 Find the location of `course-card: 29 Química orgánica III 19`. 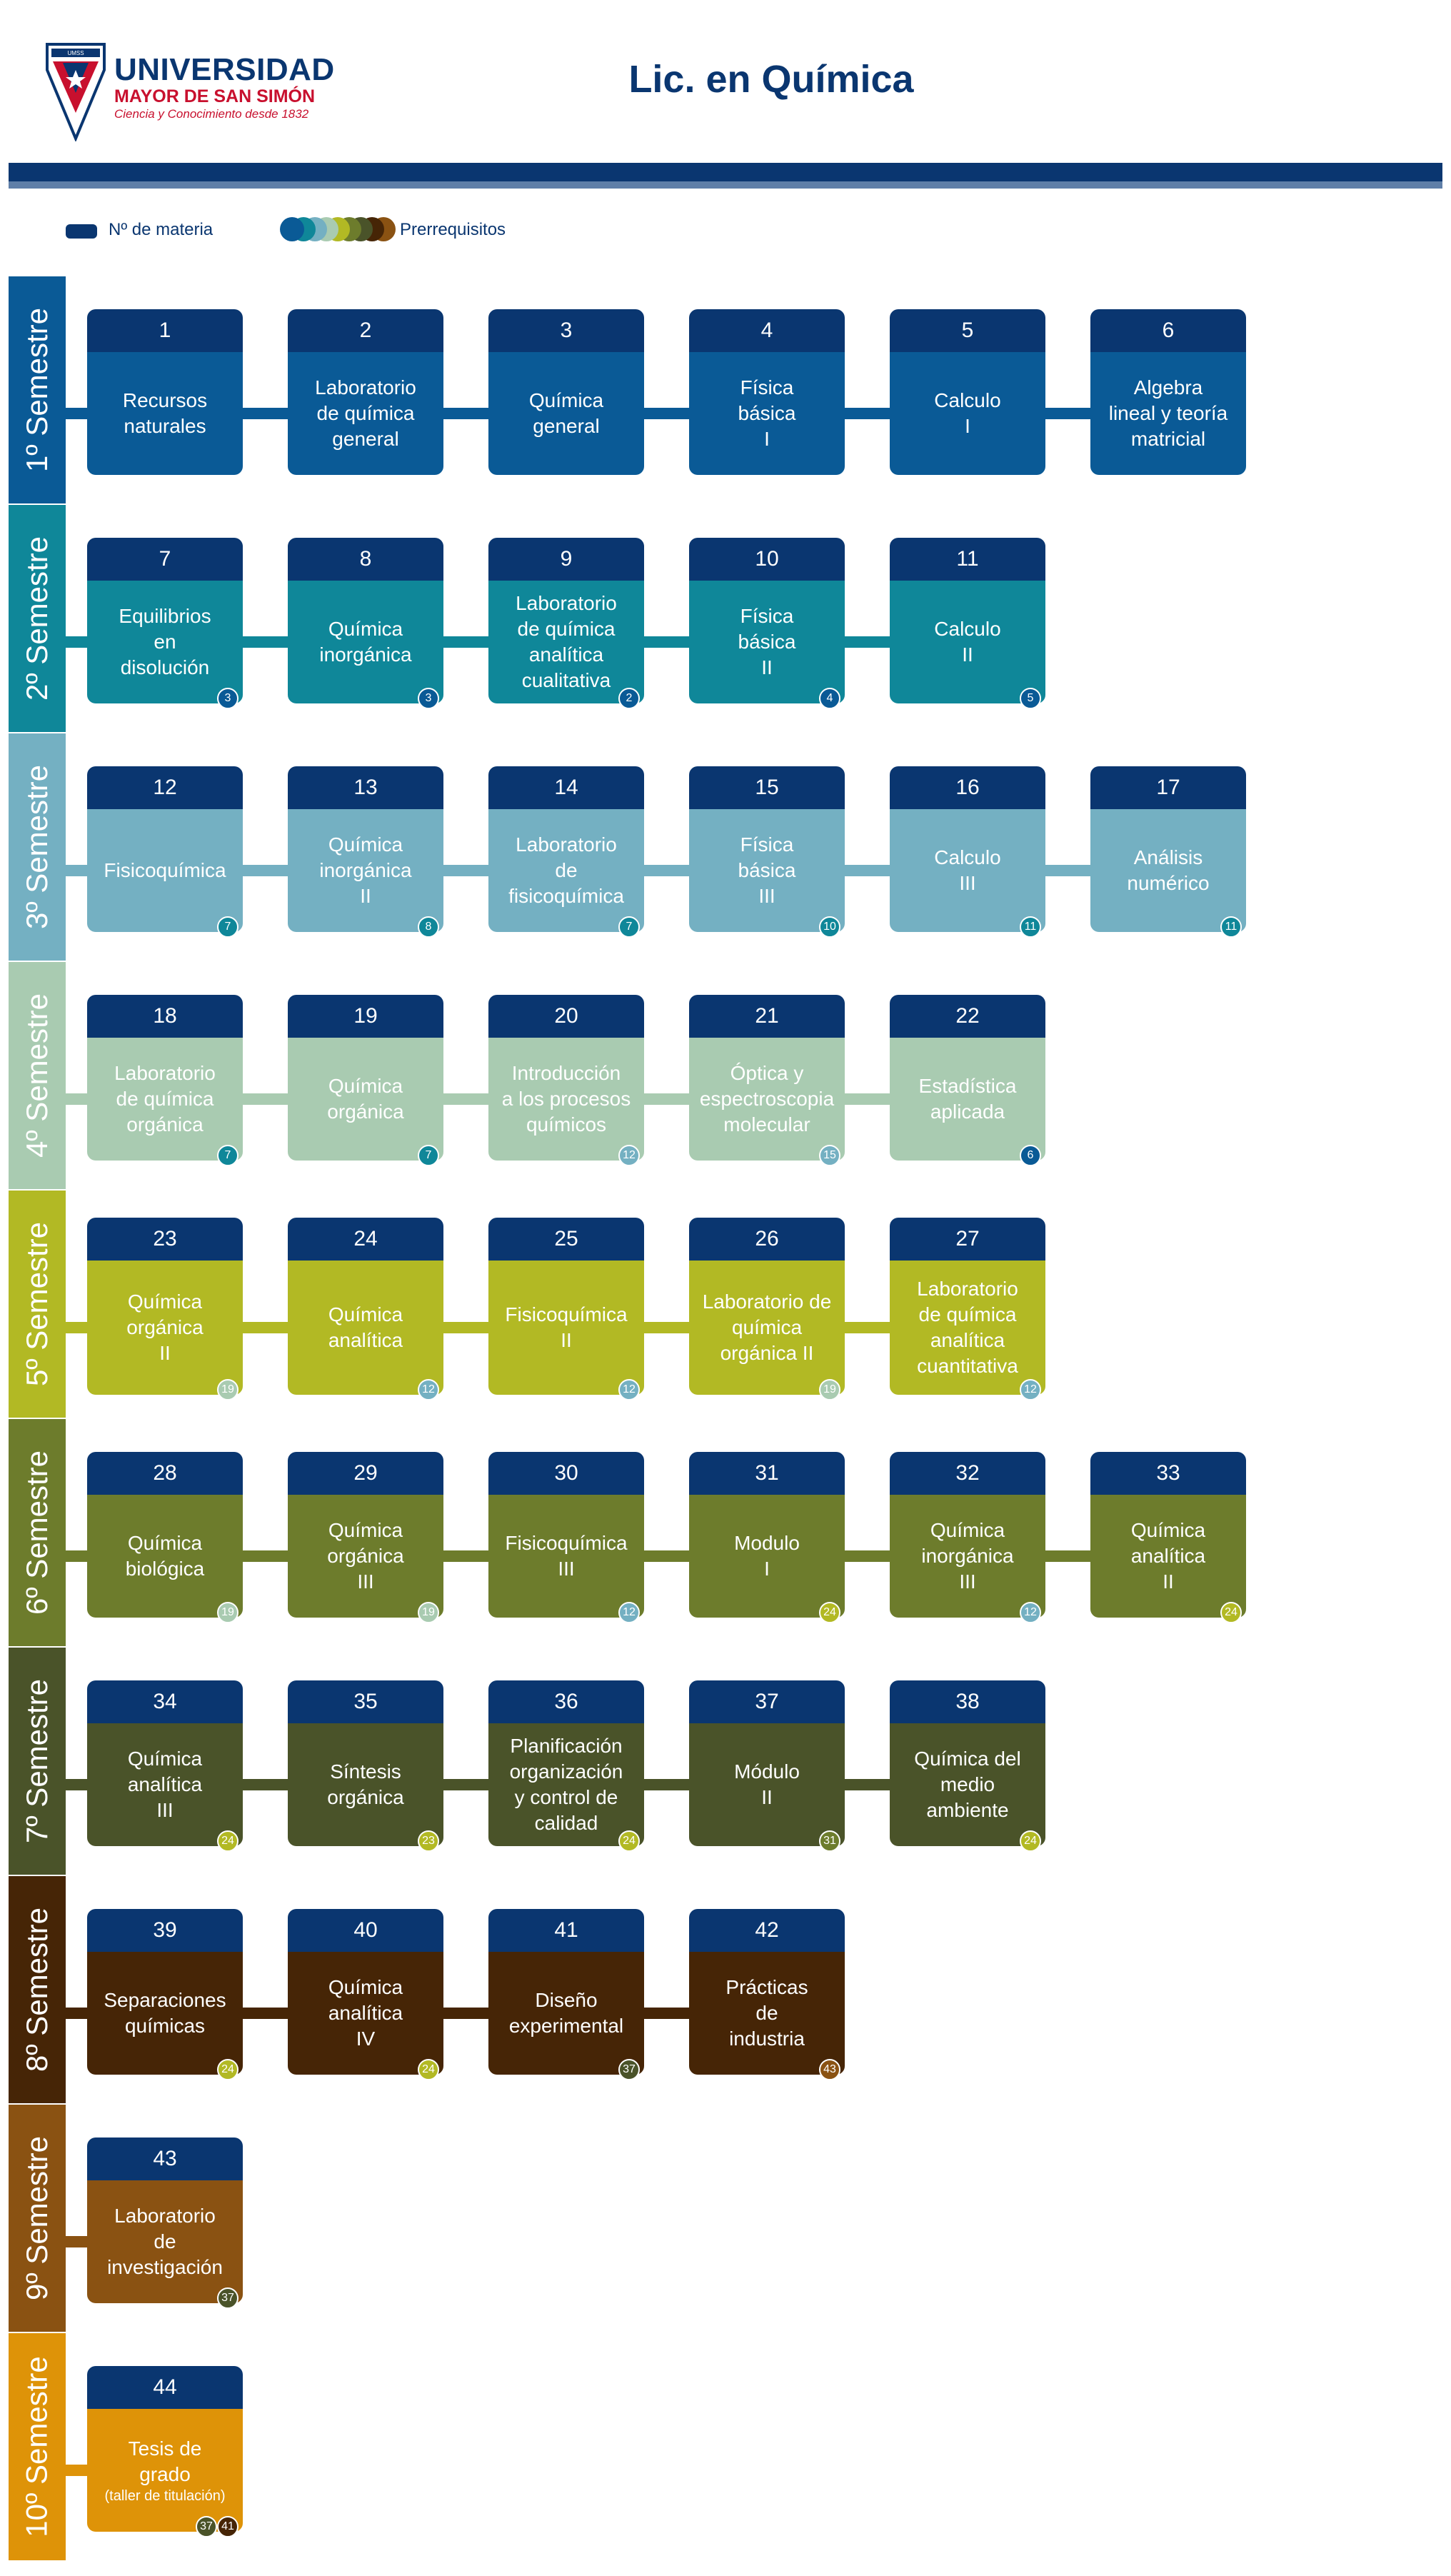

course-card: 29 Química orgánica III 19 is located at coordinates (365, 1537).